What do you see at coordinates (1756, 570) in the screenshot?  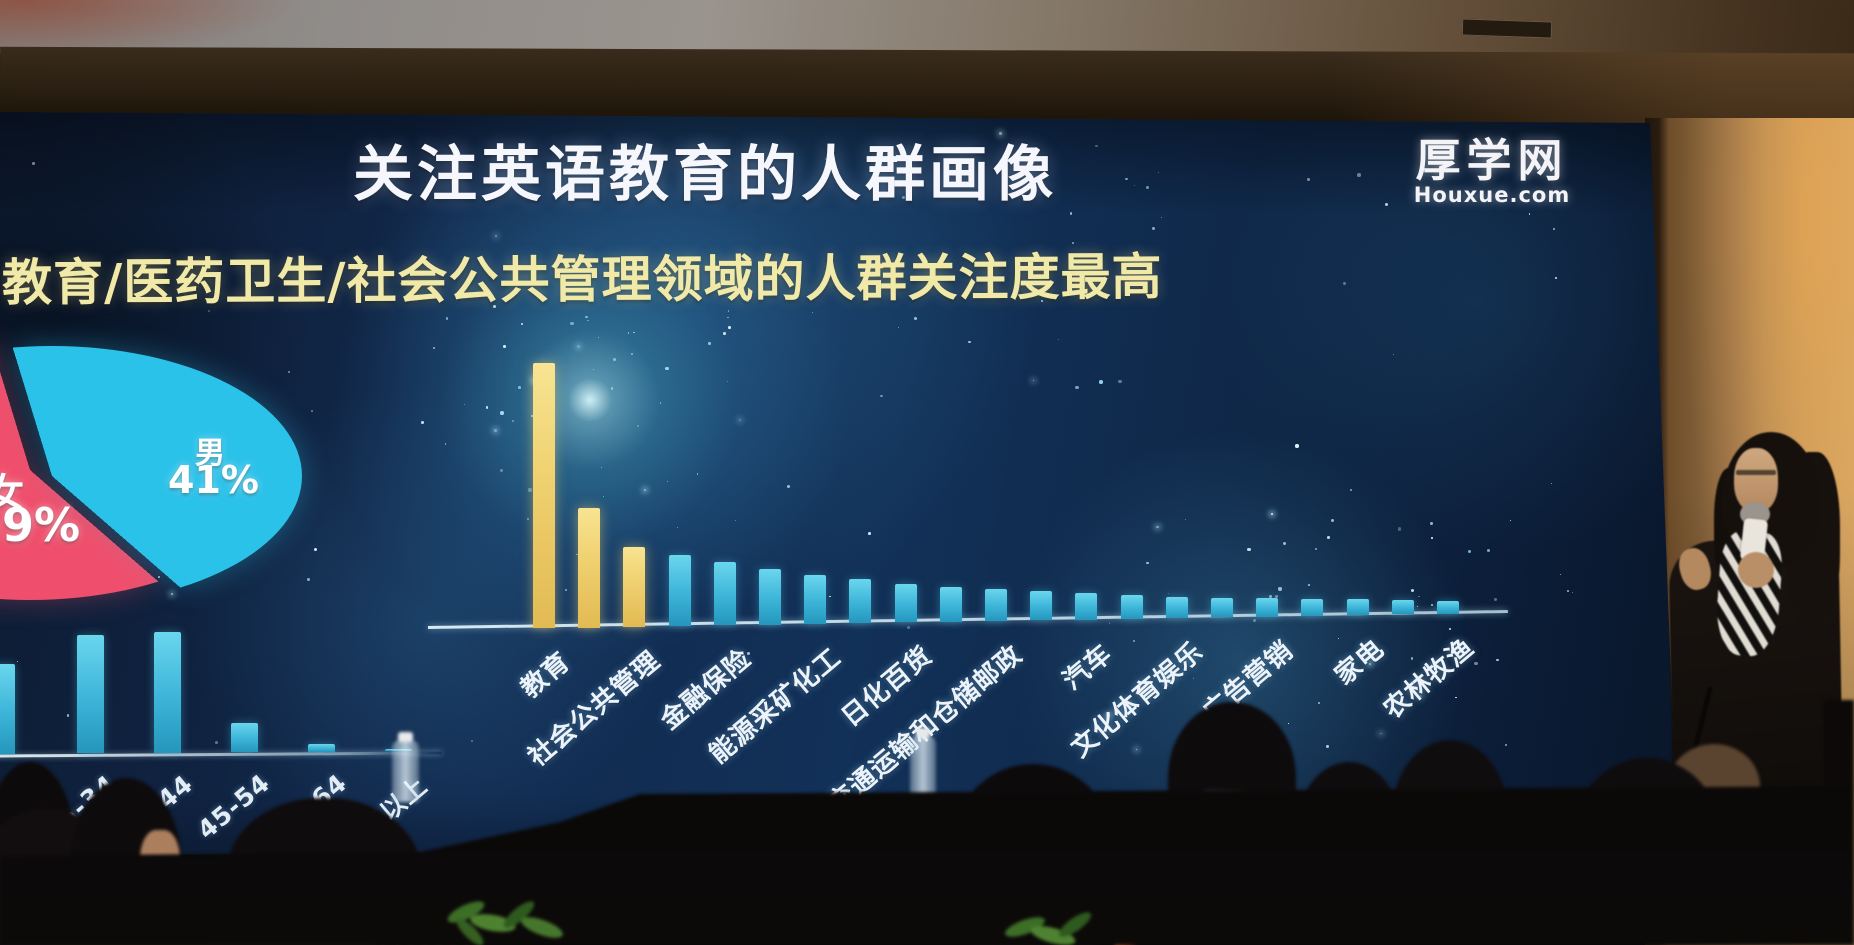 I see `presenter-hand` at bounding box center [1756, 570].